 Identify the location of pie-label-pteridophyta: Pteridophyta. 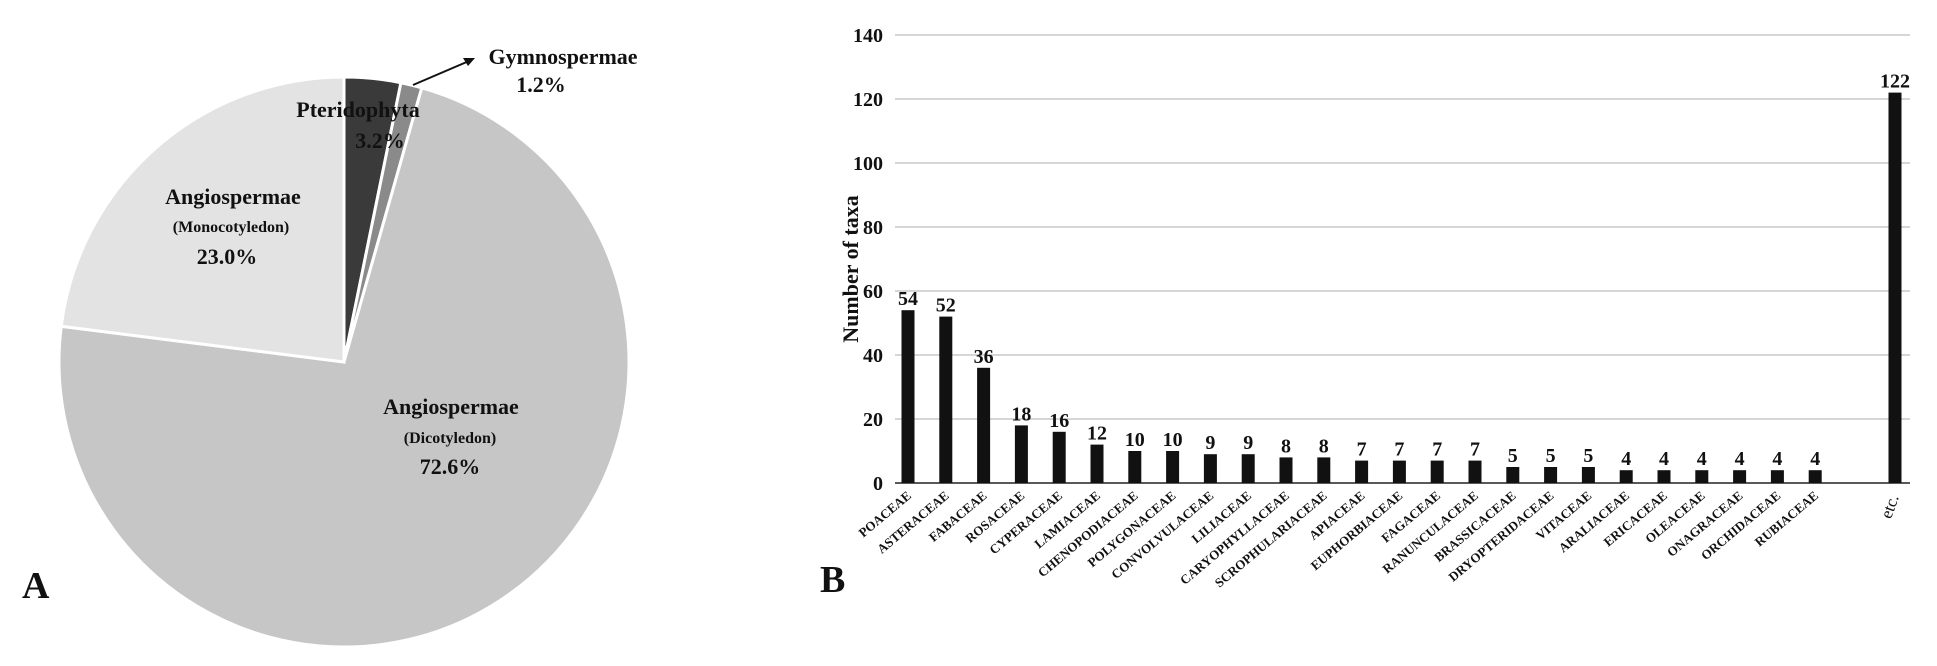
(357, 109).